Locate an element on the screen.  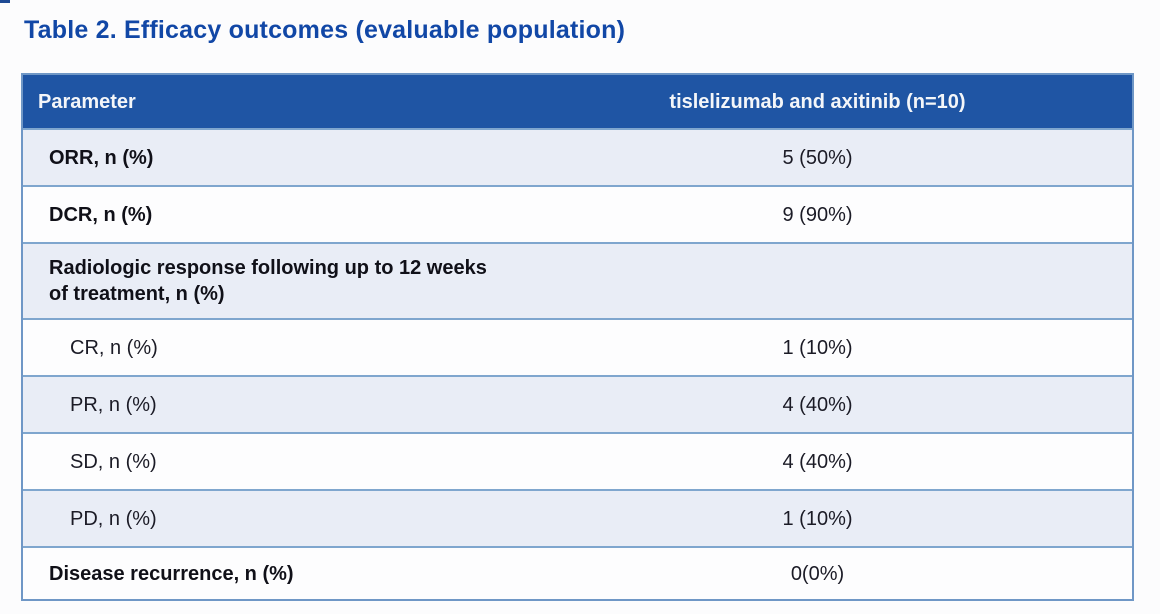
row-label: SD, n (%) is located at coordinates (113, 461).